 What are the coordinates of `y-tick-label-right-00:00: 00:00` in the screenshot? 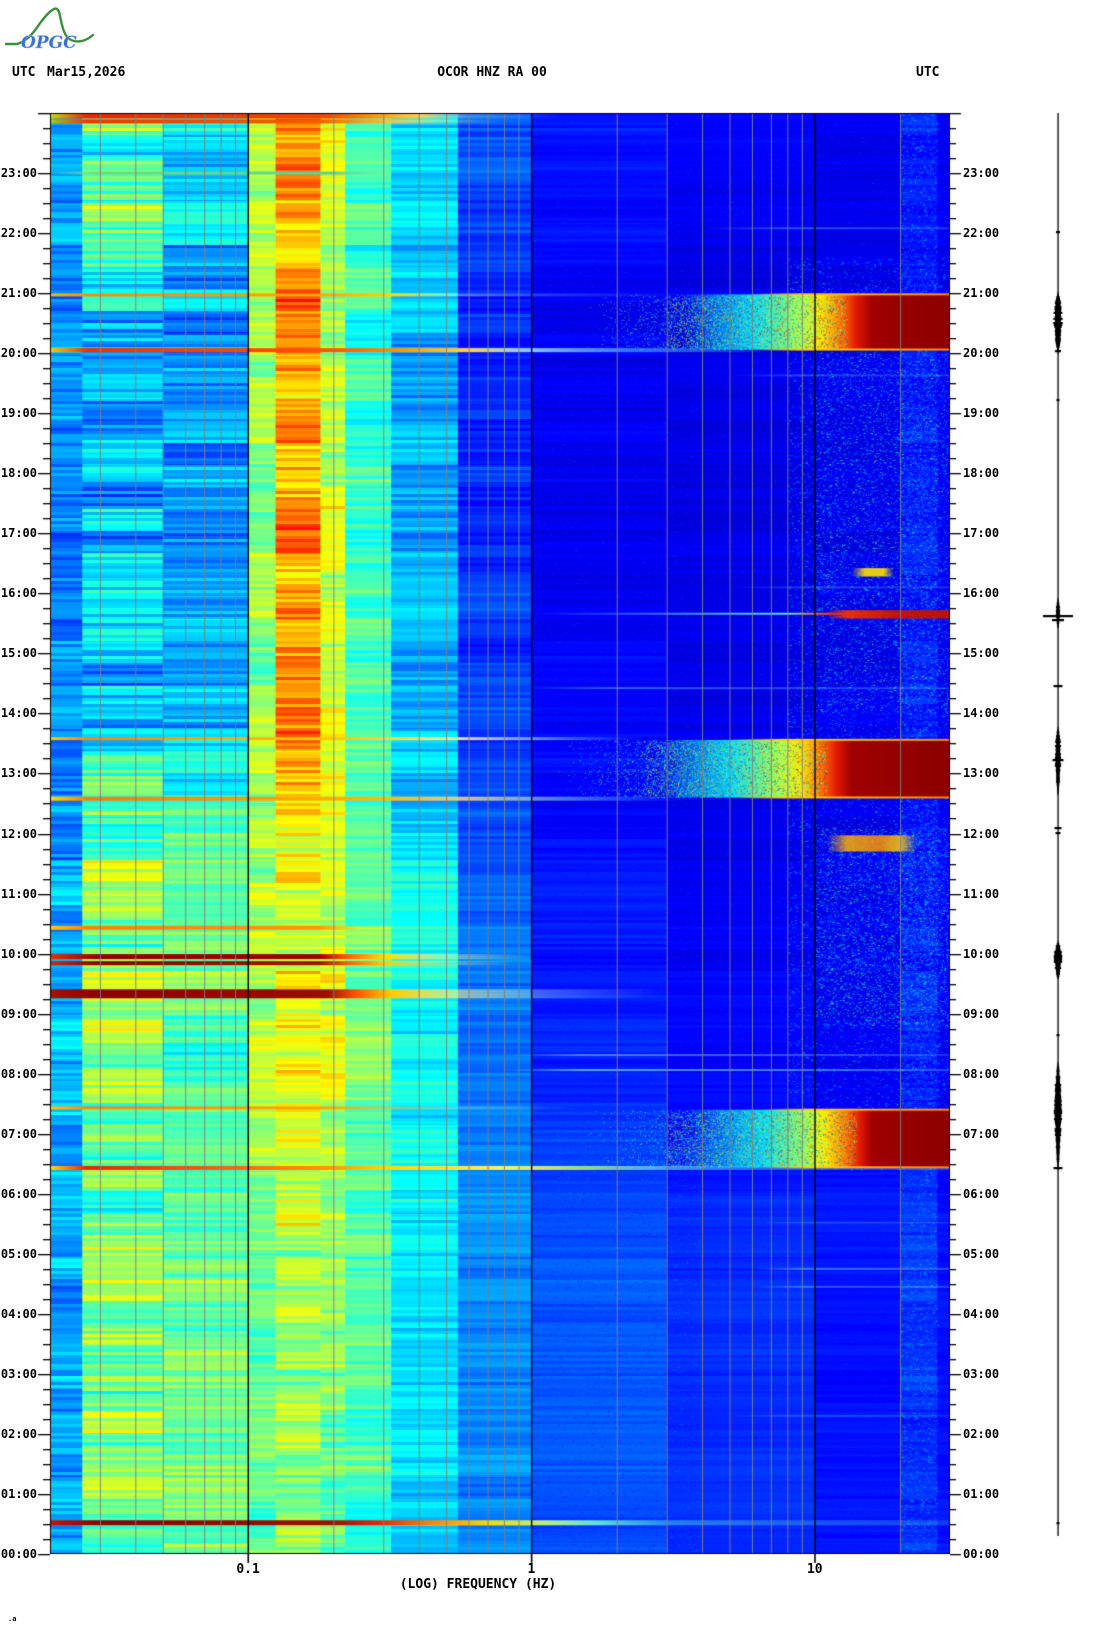 It's located at (981, 1554).